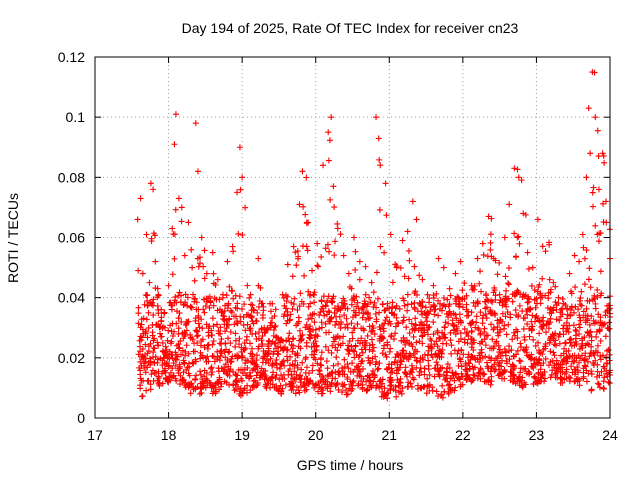 Image resolution: width=640 pixels, height=480 pixels. I want to click on x-axis-label: GPS time / hours, so click(350, 465).